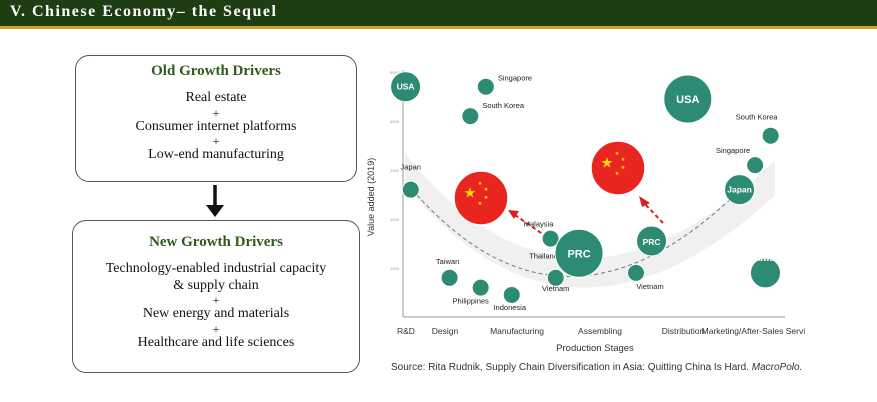 This screenshot has height=402, width=877. What do you see at coordinates (395, 268) in the screenshot?
I see `y-tick-label: 1000` at bounding box center [395, 268].